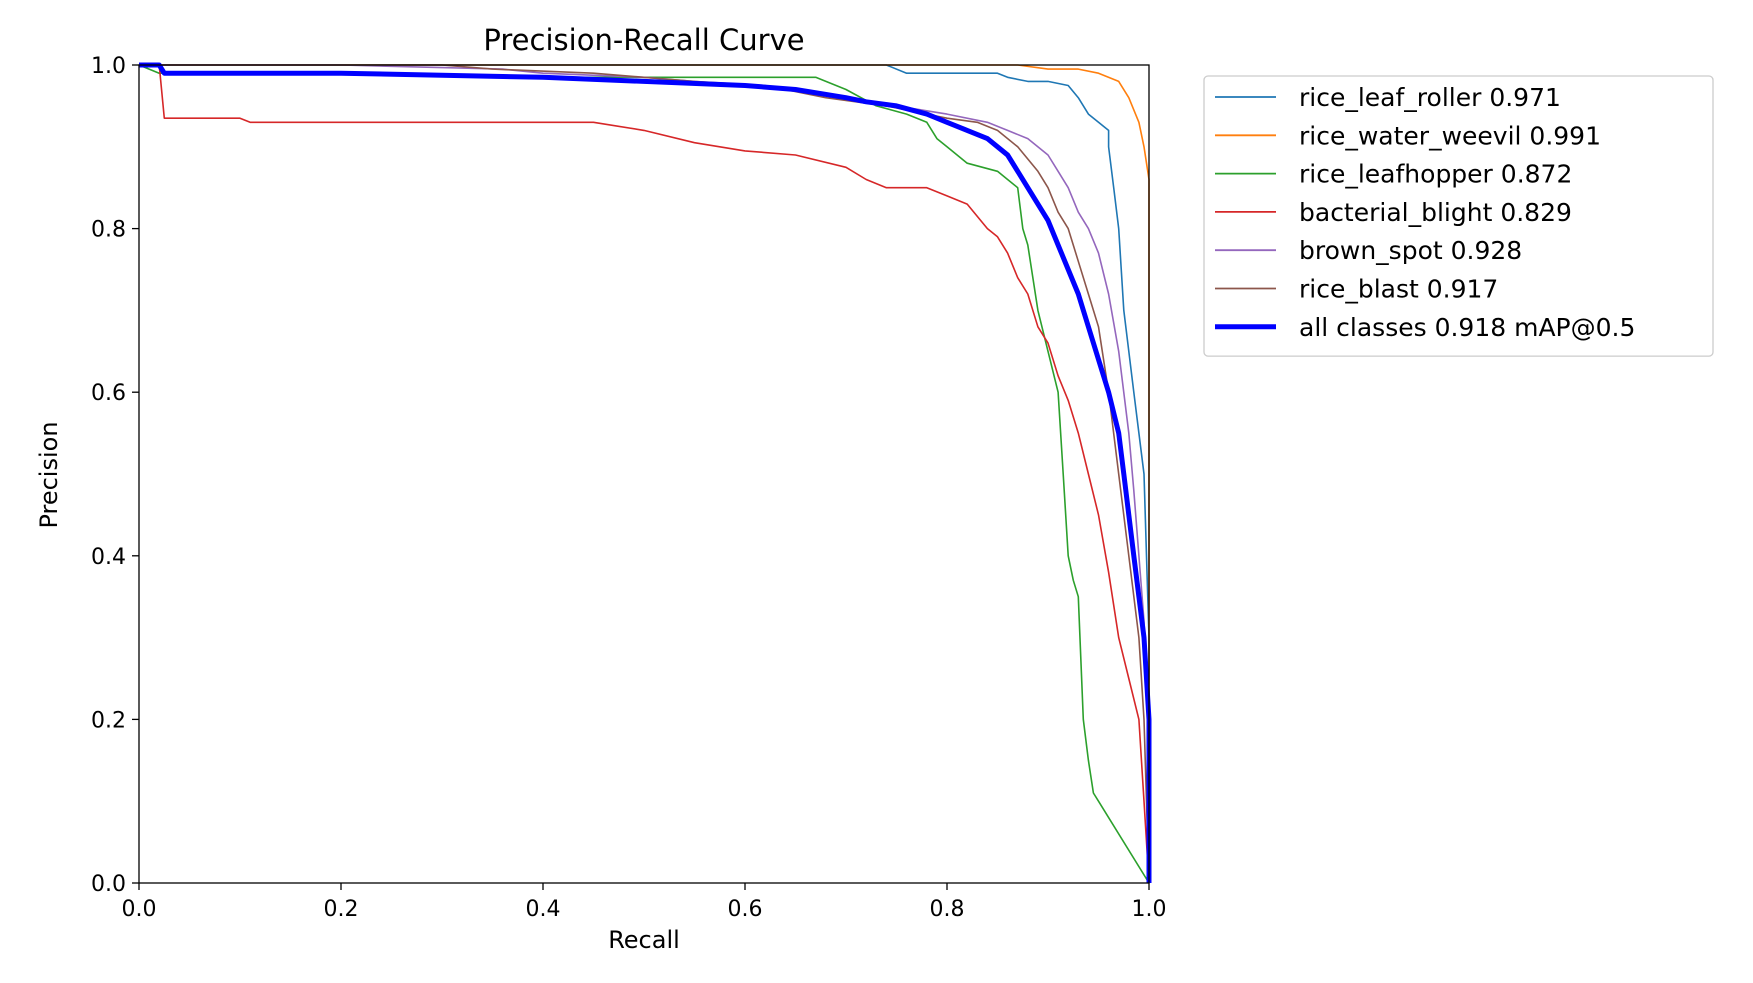 This screenshot has height=983, width=1753. What do you see at coordinates (1450, 135) in the screenshot?
I see `legend-entry: rice_water_weevil 0.991` at bounding box center [1450, 135].